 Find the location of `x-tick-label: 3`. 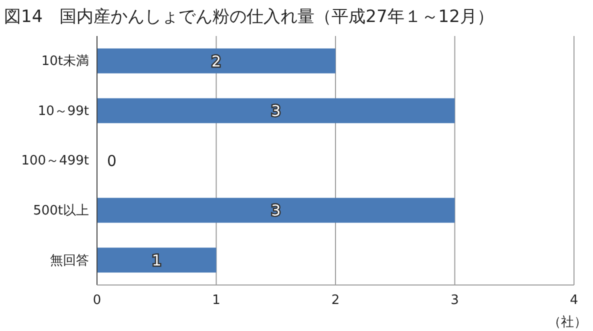

x-tick-label: 3 is located at coordinates (454, 300).